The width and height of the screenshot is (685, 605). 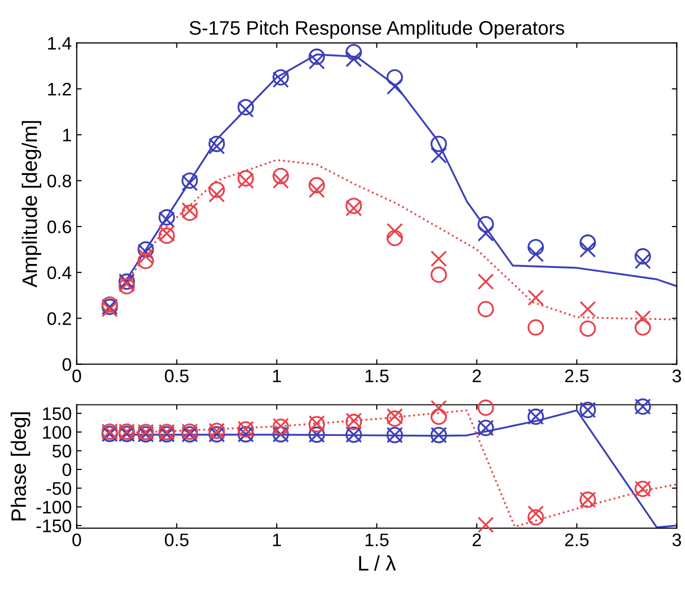 I want to click on y-tick-label: 0.2, so click(x=59, y=319).